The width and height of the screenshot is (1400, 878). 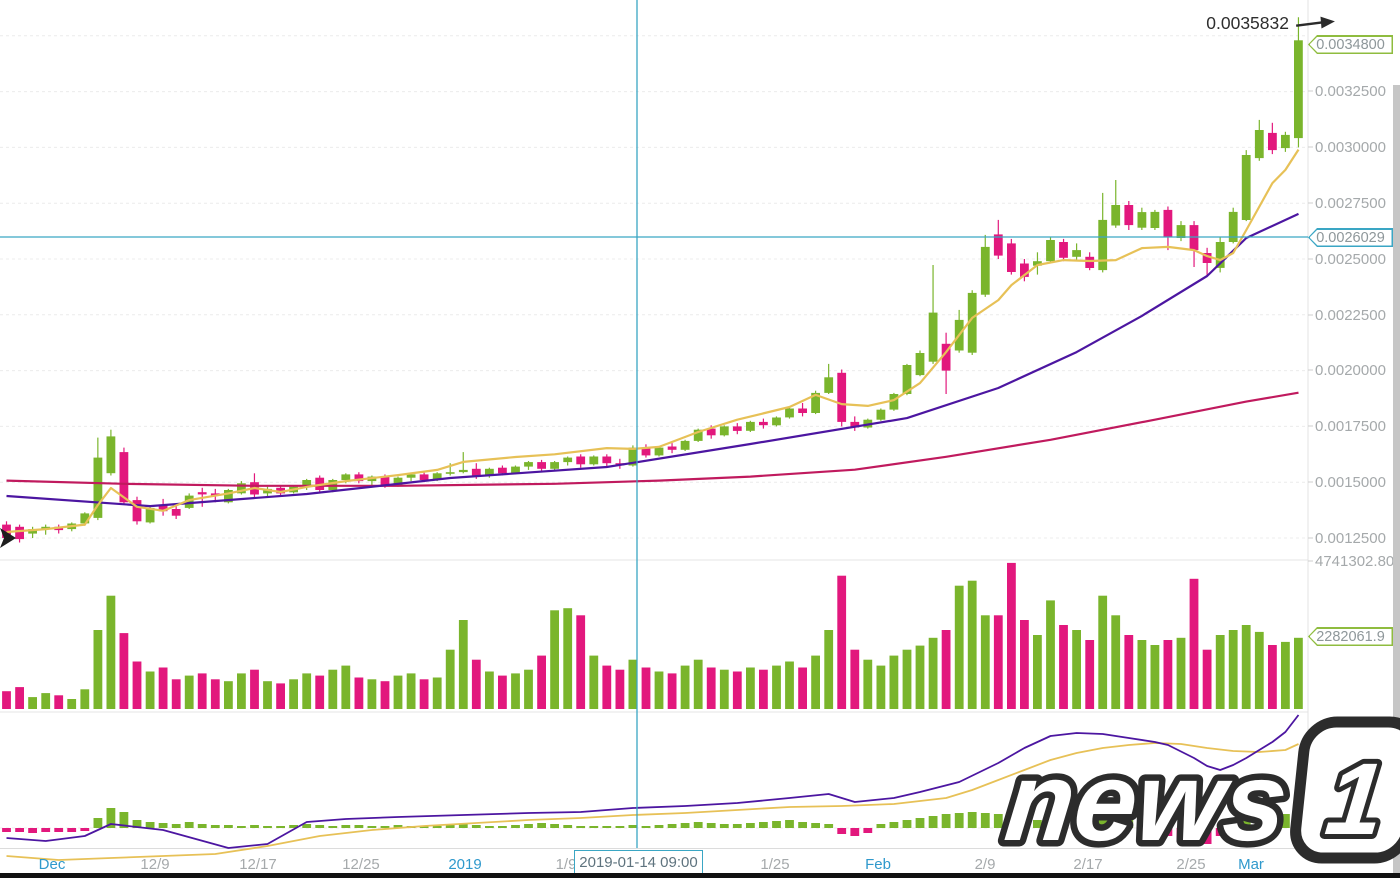 I want to click on volume-current-tag-value: 2282061.9, so click(x=1350, y=636).